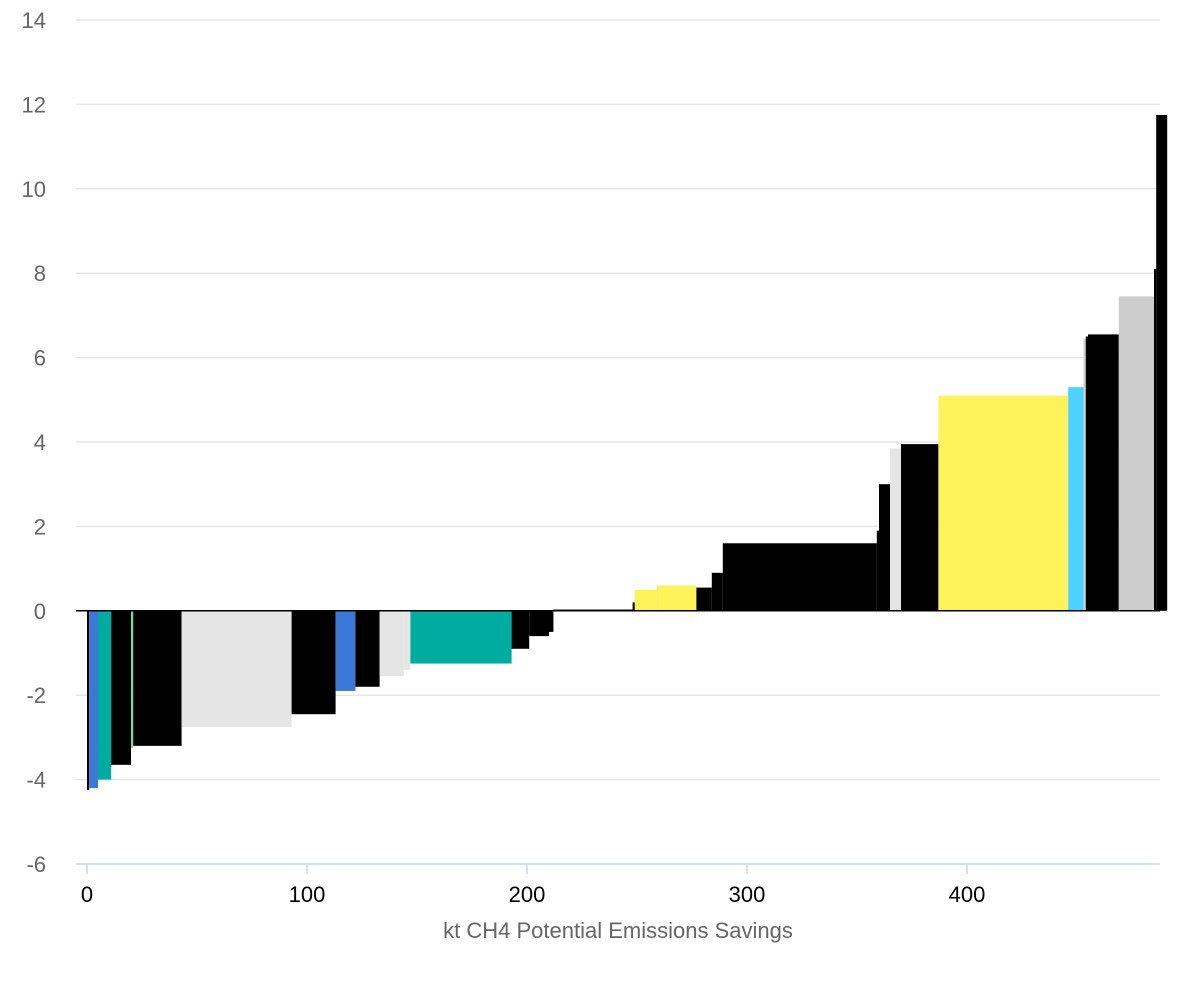 The height and width of the screenshot is (1000, 1200). What do you see at coordinates (36, 695) in the screenshot?
I see `y-tick-label: -2` at bounding box center [36, 695].